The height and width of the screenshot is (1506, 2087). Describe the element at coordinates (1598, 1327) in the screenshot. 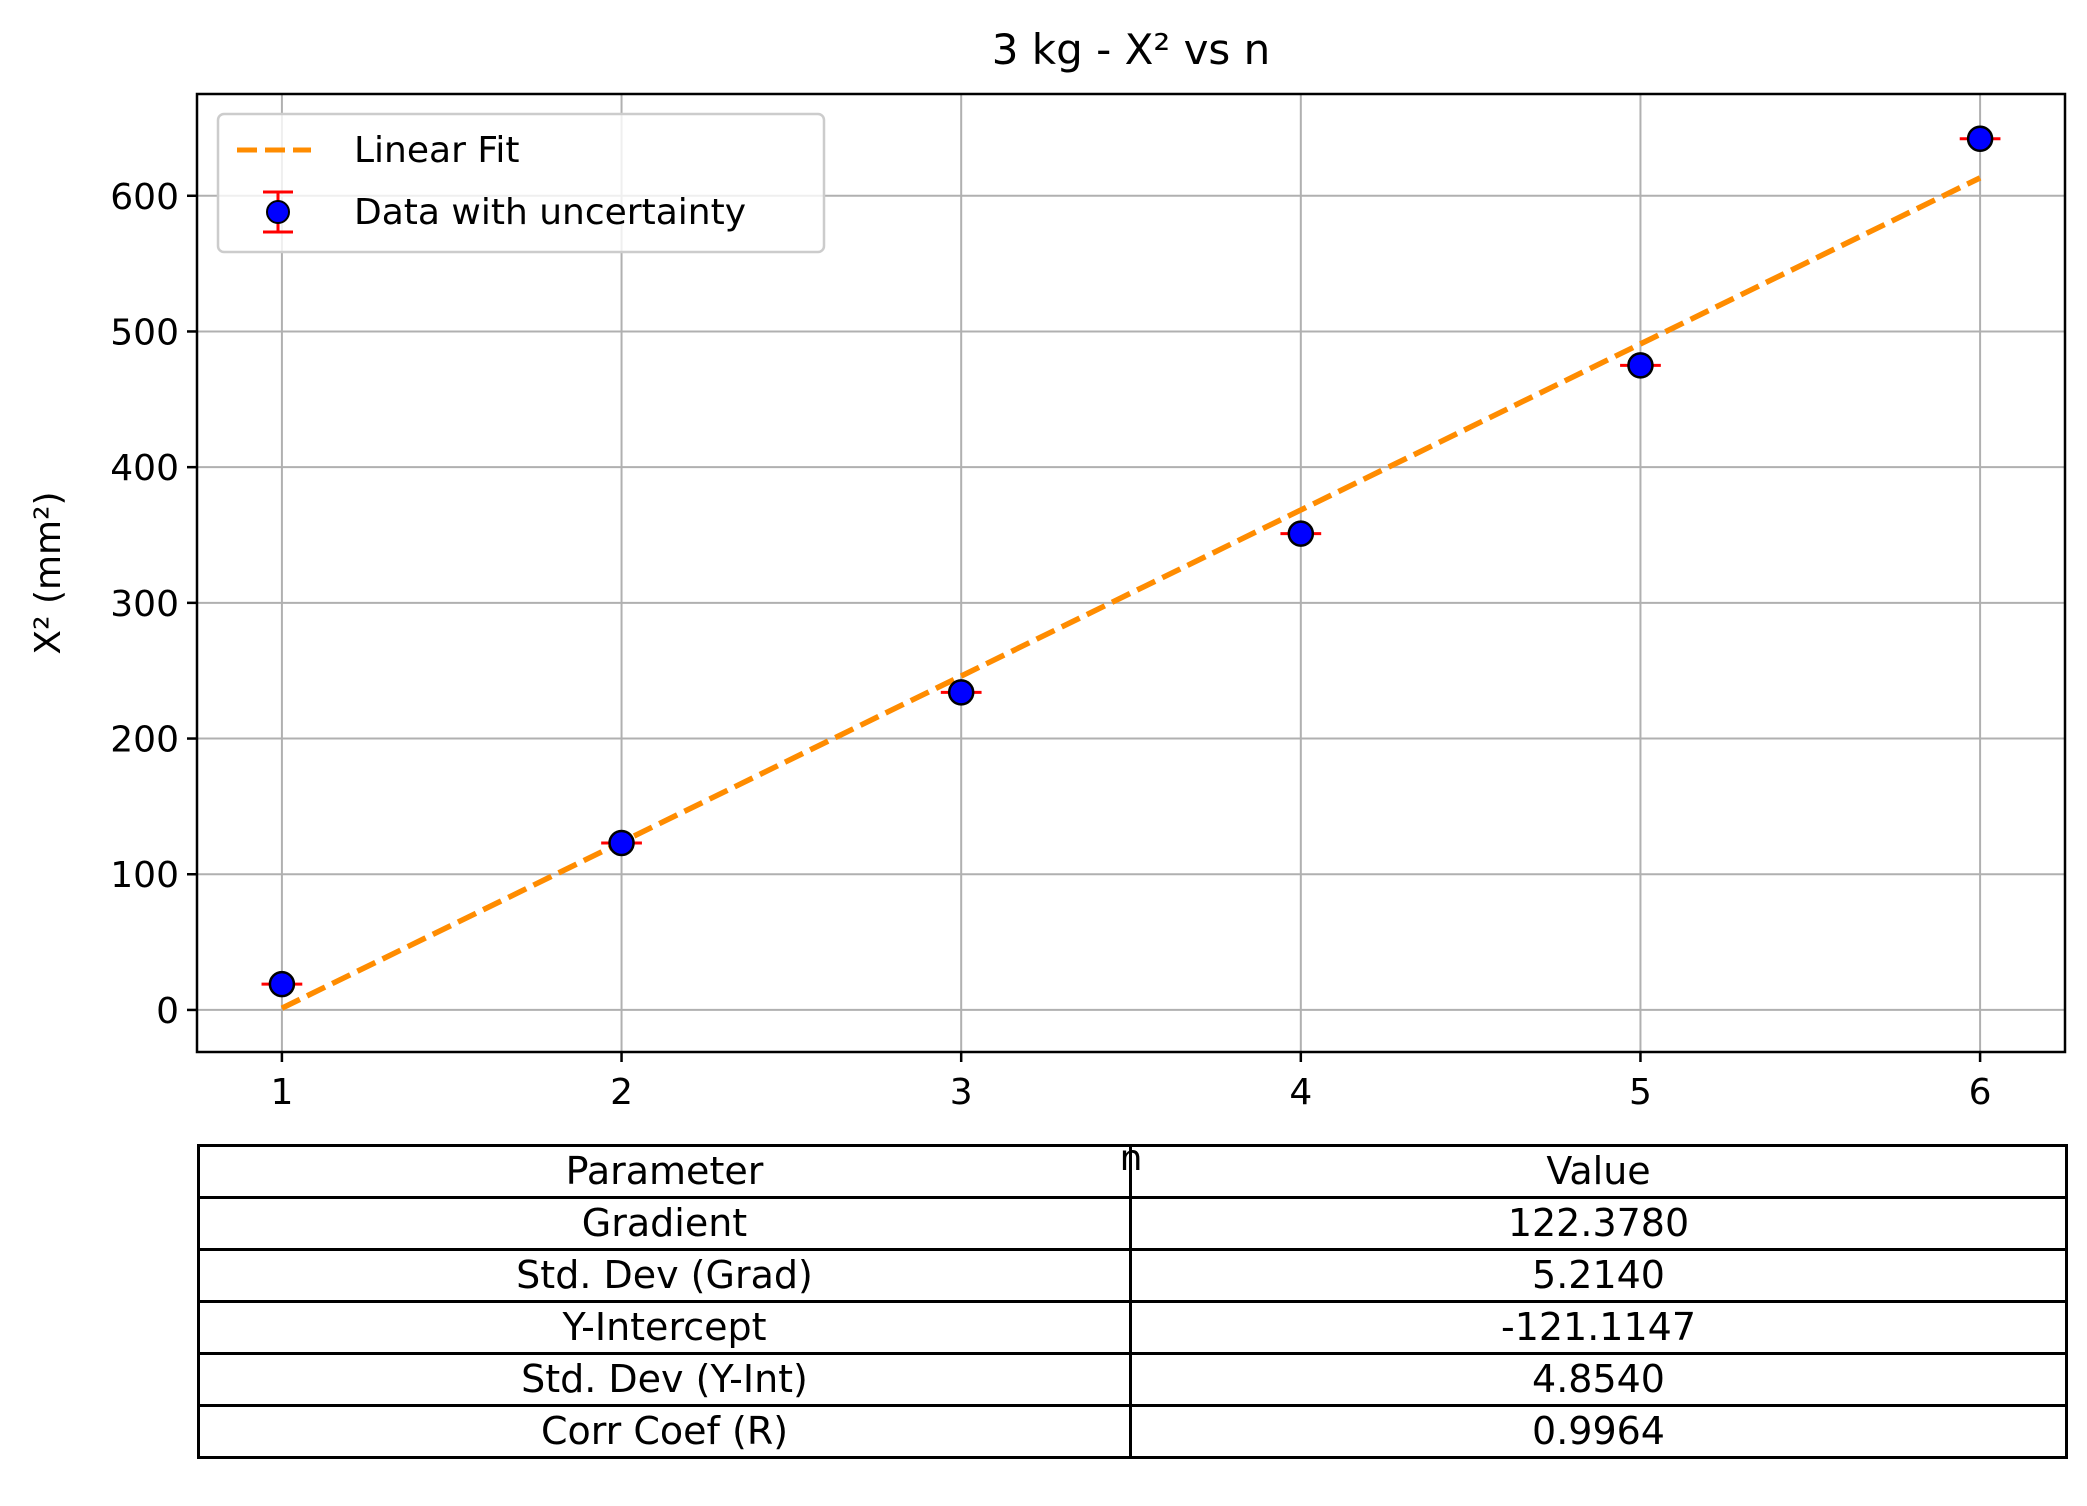

I see `table-cell-value: -121.1147` at that location.